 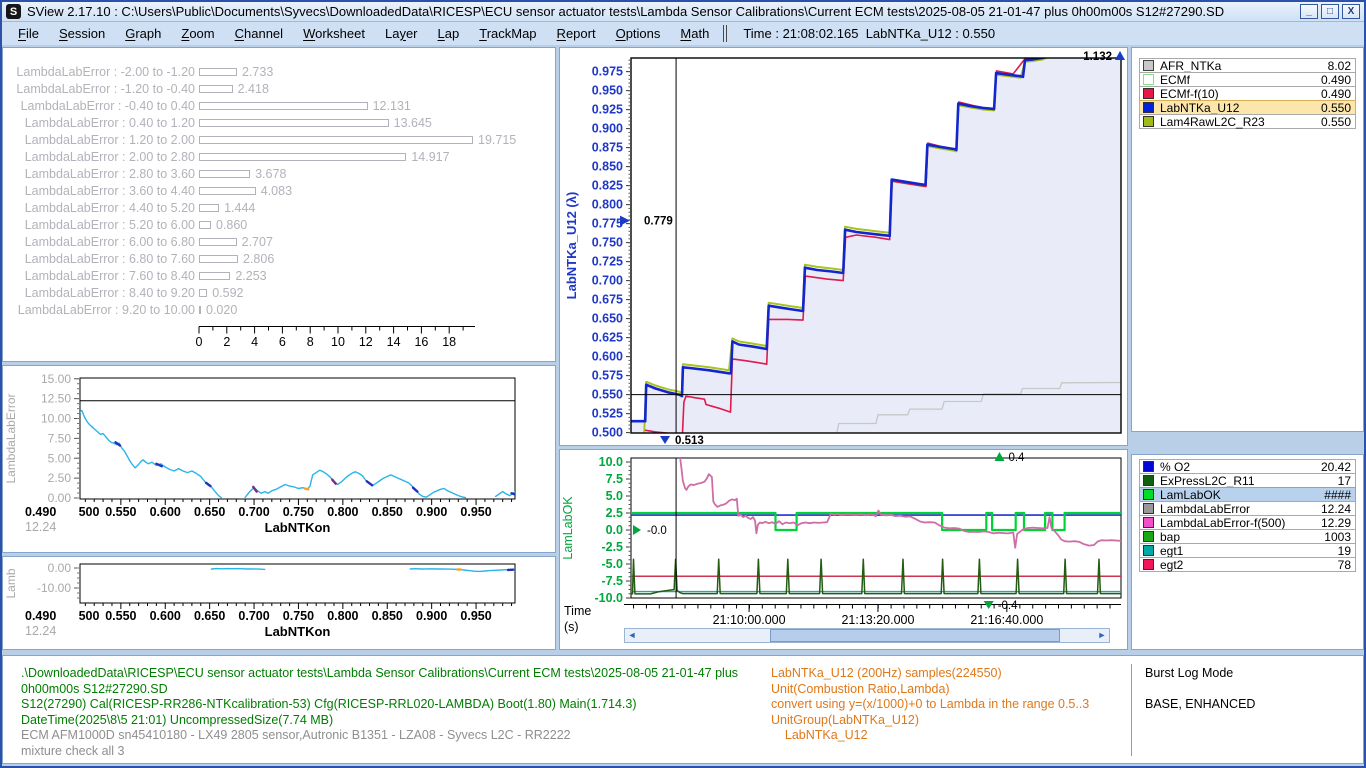 What do you see at coordinates (1247, 480) in the screenshot?
I see `channel-row: ExPressL2C_R11 17` at bounding box center [1247, 480].